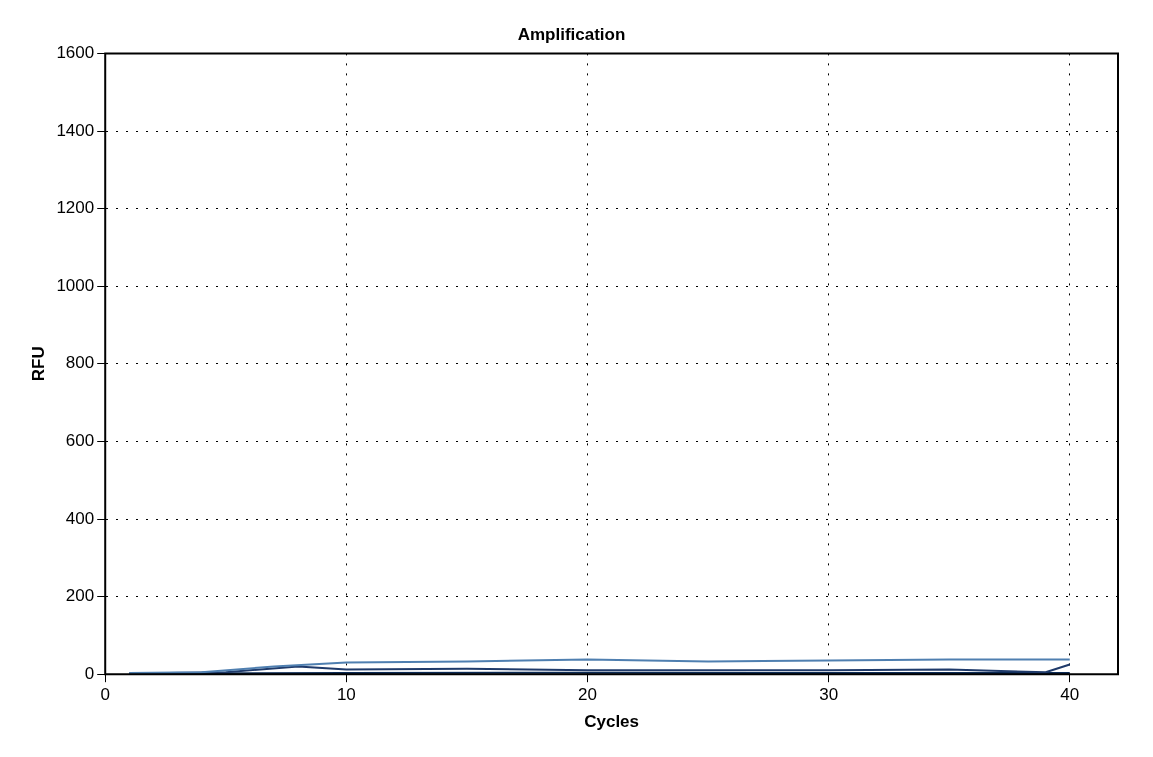 The image size is (1153, 757). What do you see at coordinates (75, 53) in the screenshot?
I see `y-tick-label: 1600` at bounding box center [75, 53].